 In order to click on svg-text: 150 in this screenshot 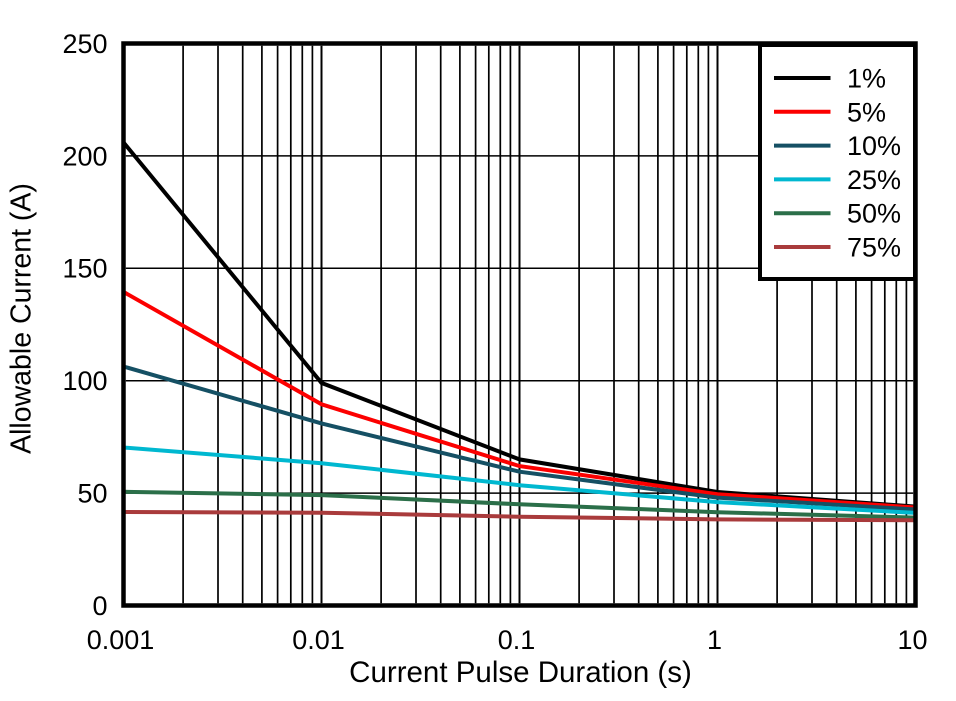, I will do `click(84, 269)`.